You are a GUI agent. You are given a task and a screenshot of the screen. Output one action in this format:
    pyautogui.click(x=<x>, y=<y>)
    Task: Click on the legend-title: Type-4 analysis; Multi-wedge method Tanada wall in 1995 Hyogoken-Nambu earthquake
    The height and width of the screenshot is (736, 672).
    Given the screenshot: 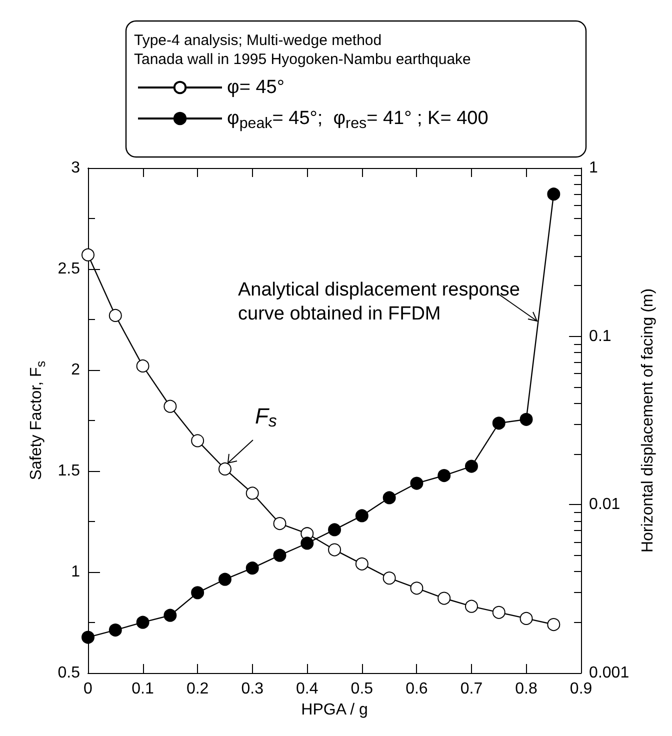 What is the action you would take?
    pyautogui.click(x=302, y=50)
    